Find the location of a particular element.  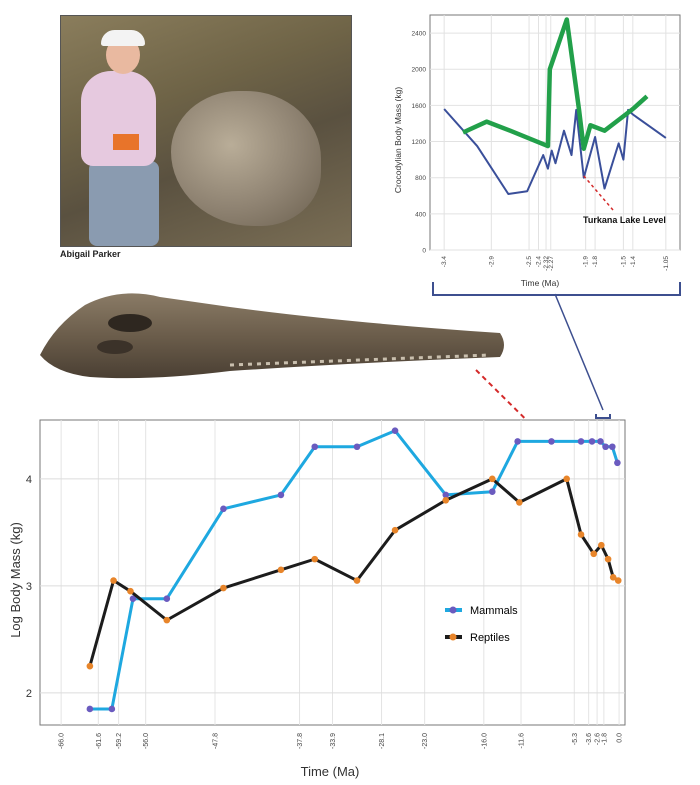

top-chart-xlabel: Time (Ma) is located at coordinates (540, 283).